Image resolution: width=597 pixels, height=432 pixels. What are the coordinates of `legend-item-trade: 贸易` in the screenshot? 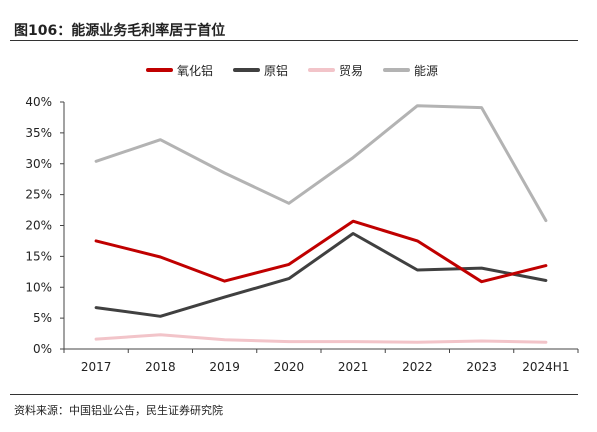 It's located at (335, 70).